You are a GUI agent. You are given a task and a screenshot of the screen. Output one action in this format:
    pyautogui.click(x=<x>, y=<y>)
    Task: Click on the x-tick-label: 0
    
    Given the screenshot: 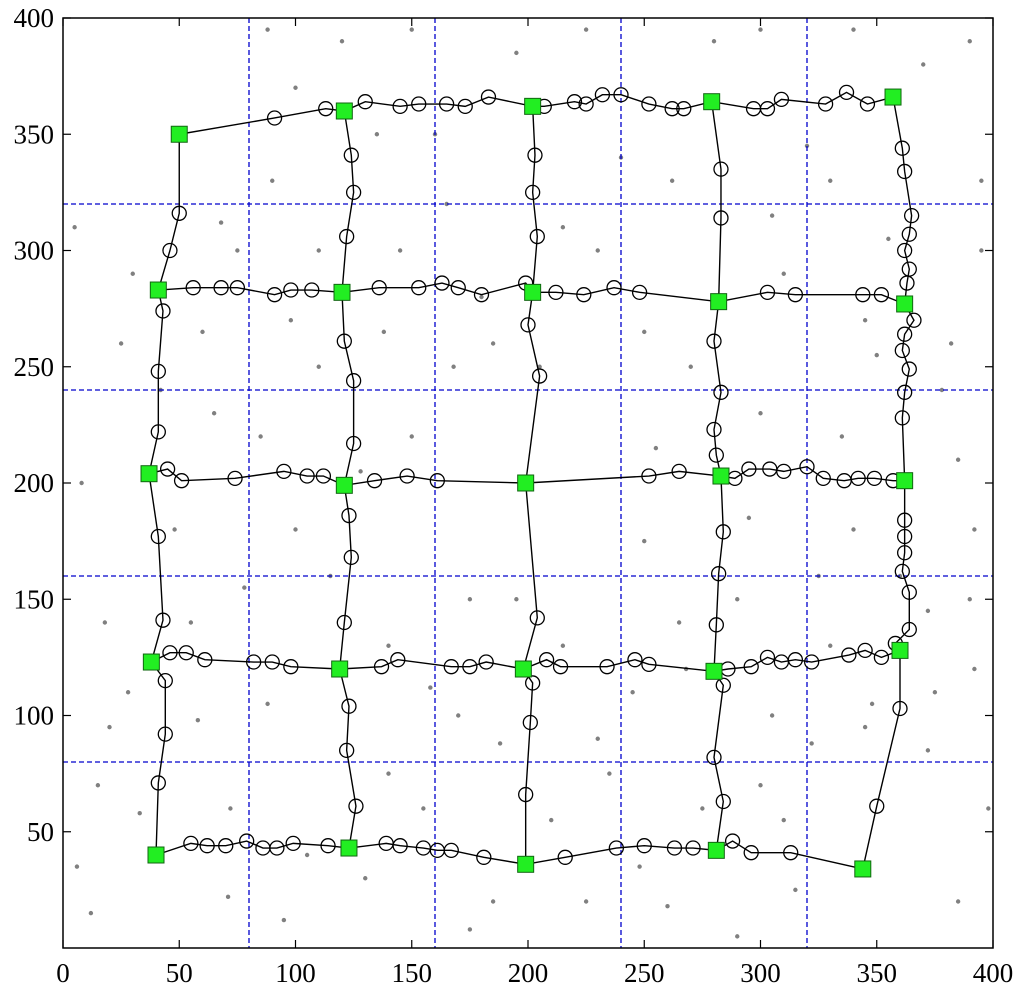 What is the action you would take?
    pyautogui.click(x=63, y=973)
    